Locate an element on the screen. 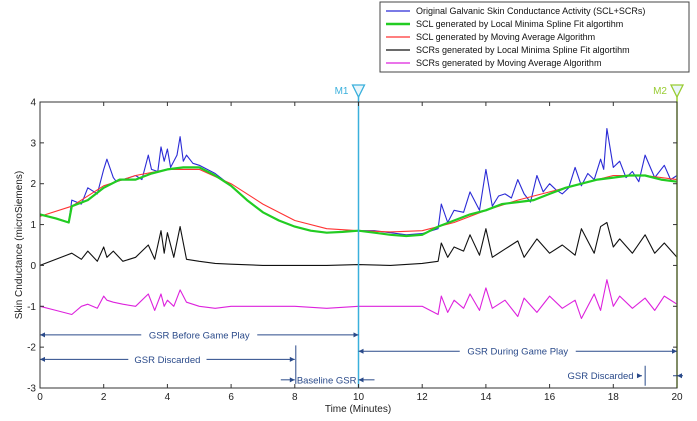 Image resolution: width=697 pixels, height=421 pixels. x-tick-label: 12 is located at coordinates (423, 397).